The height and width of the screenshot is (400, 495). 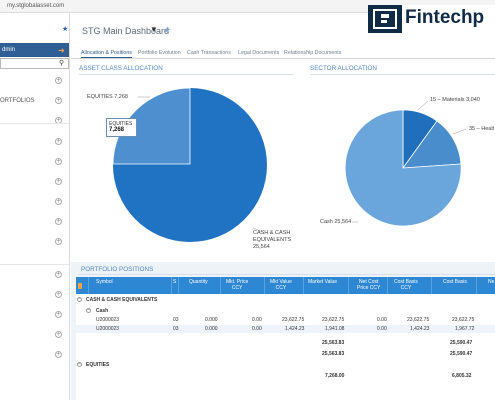 What do you see at coordinates (272, 233) in the screenshot?
I see `pie-label-cash-line1: CASH & CASH` at bounding box center [272, 233].